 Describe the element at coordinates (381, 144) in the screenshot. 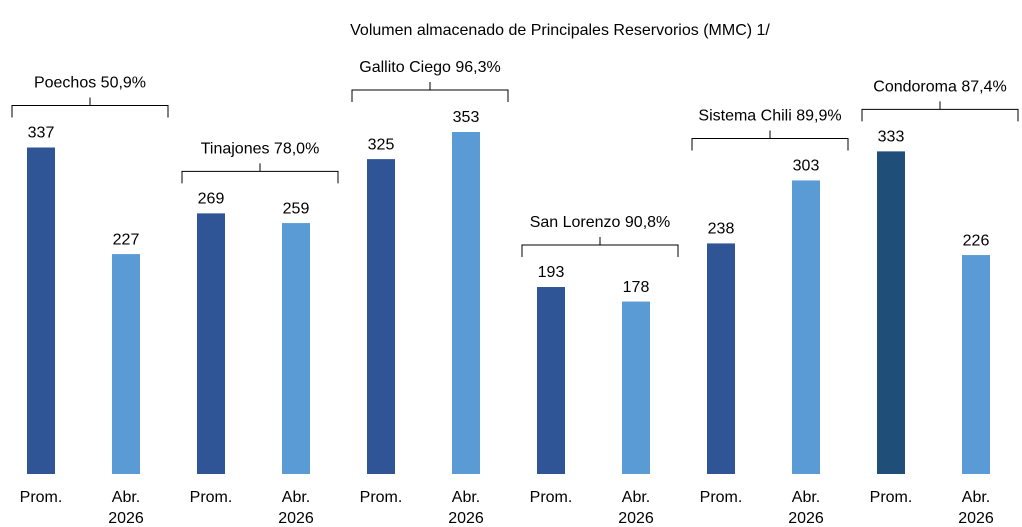

I see `value-label: 325` at that location.